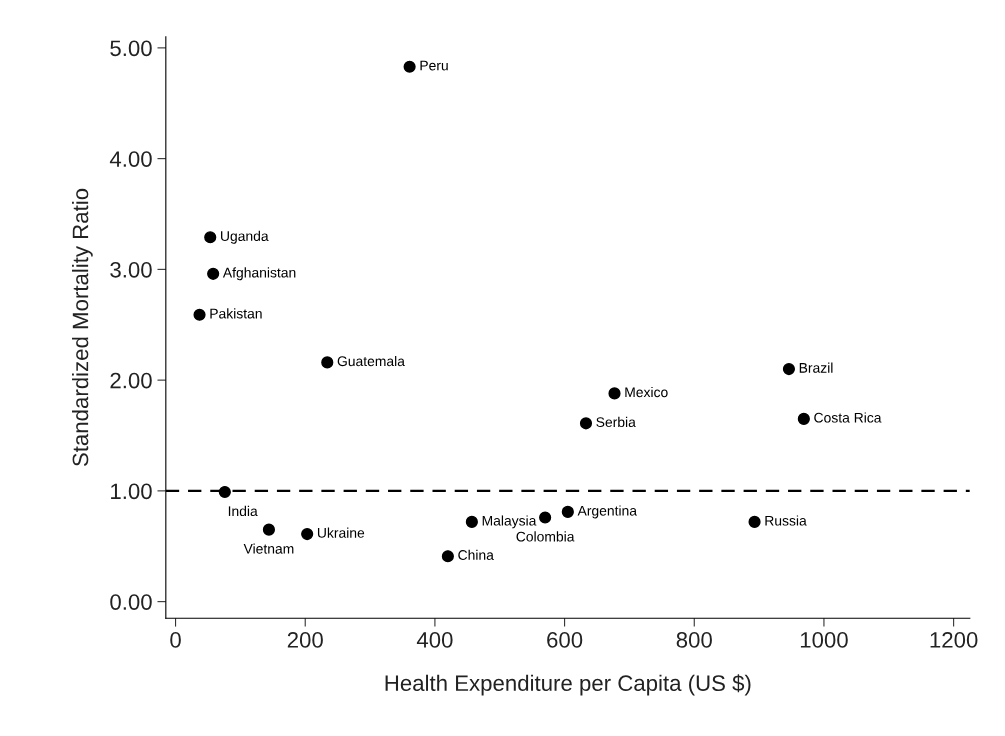 This screenshot has width=1005, height=736. What do you see at coordinates (824, 640) in the screenshot?
I see `x-tick-label: 1000` at bounding box center [824, 640].